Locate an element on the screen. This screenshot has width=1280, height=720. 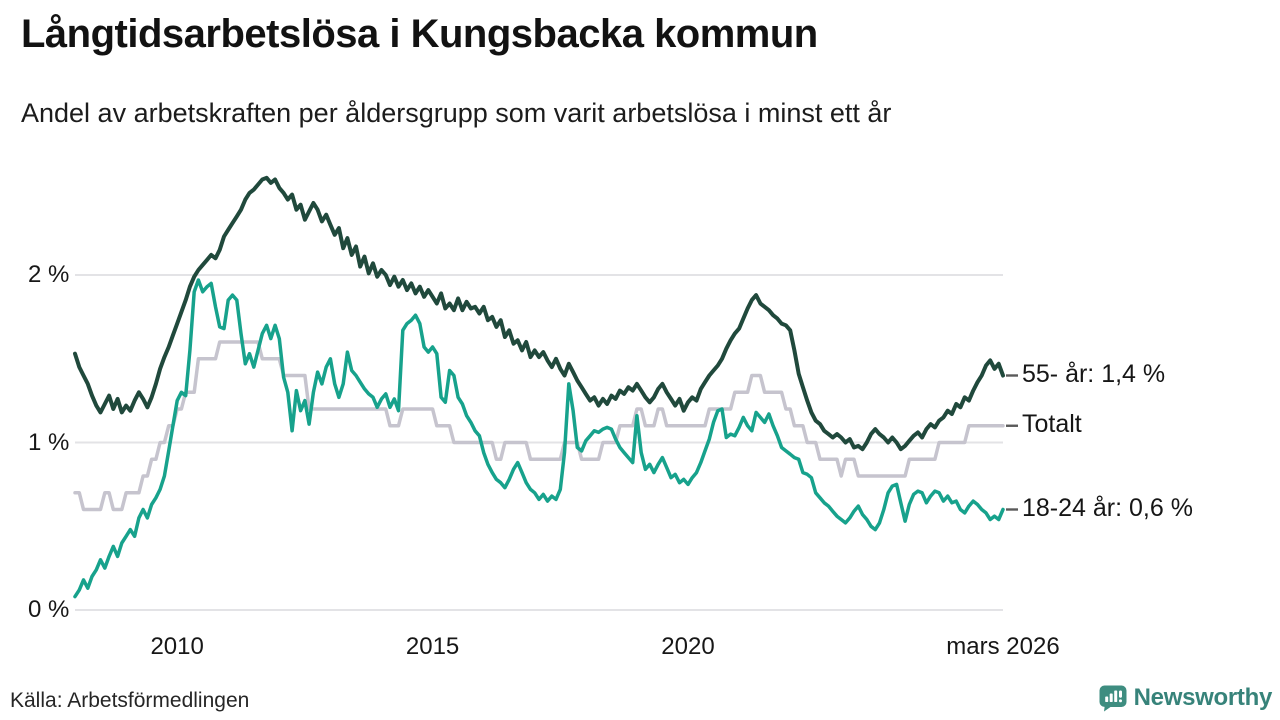
x-tick-label: 2015 is located at coordinates (432, 646).